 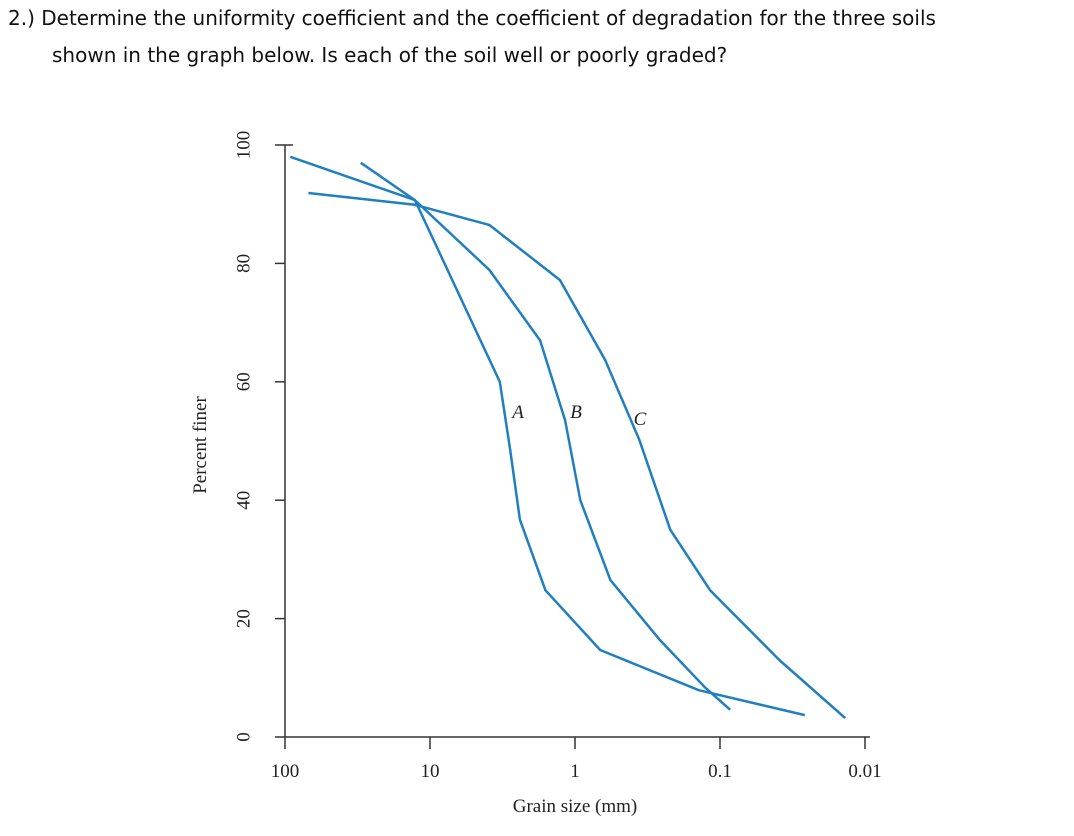 What do you see at coordinates (243, 737) in the screenshot?
I see `y-tick-label: 0` at bounding box center [243, 737].